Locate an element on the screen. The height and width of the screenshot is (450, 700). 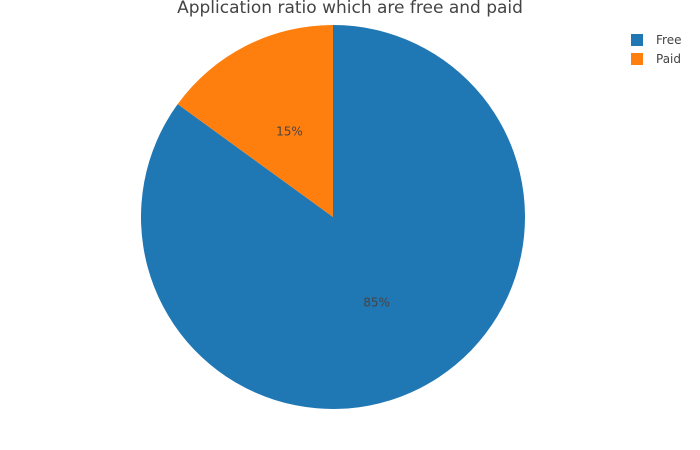
legend-swatch-free is located at coordinates (637, 40).